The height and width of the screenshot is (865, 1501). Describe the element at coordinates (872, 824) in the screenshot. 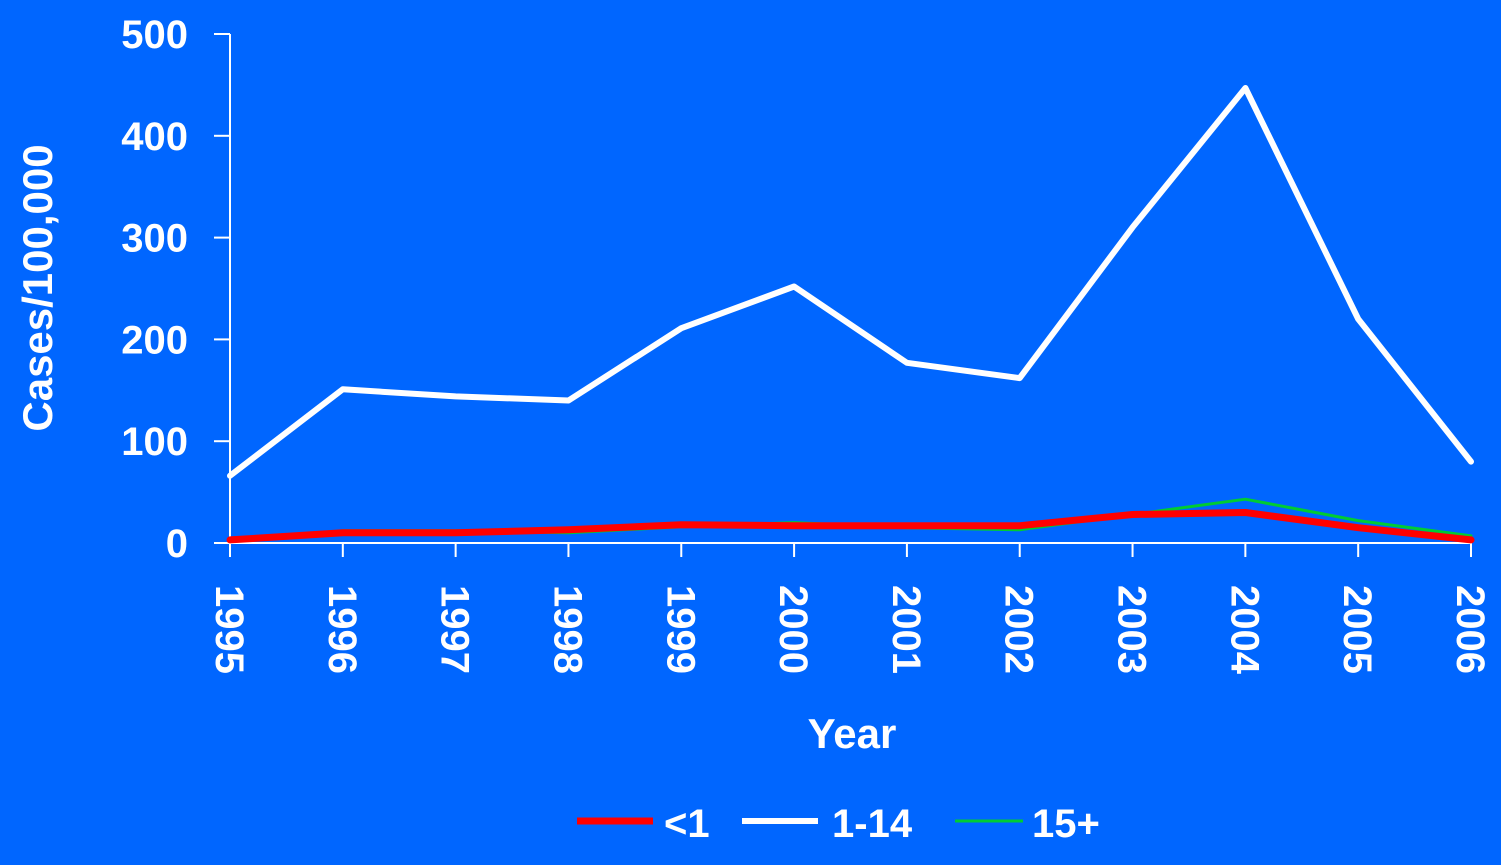

I see `legend-label-1: 1-14` at that location.